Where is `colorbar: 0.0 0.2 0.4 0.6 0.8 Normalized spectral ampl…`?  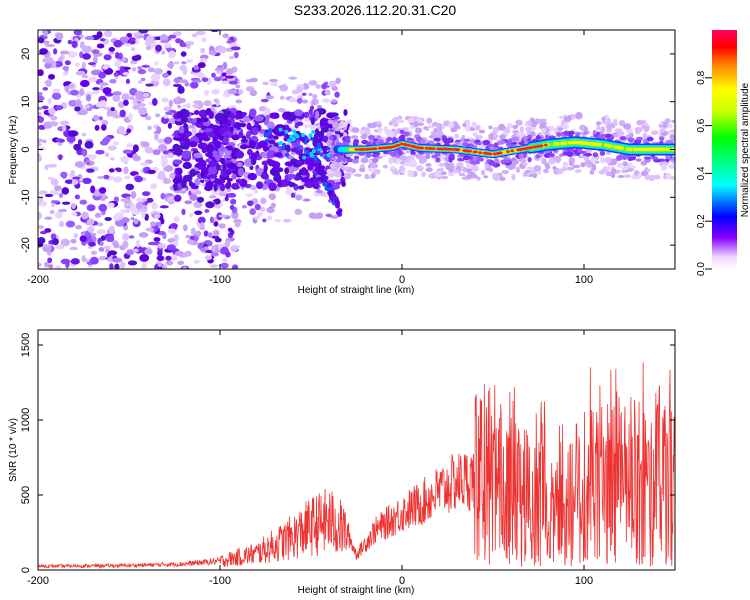
colorbar: 0.0 0.2 0.4 0.6 0.8 Normalized spectral ampl… is located at coordinates (723, 153).